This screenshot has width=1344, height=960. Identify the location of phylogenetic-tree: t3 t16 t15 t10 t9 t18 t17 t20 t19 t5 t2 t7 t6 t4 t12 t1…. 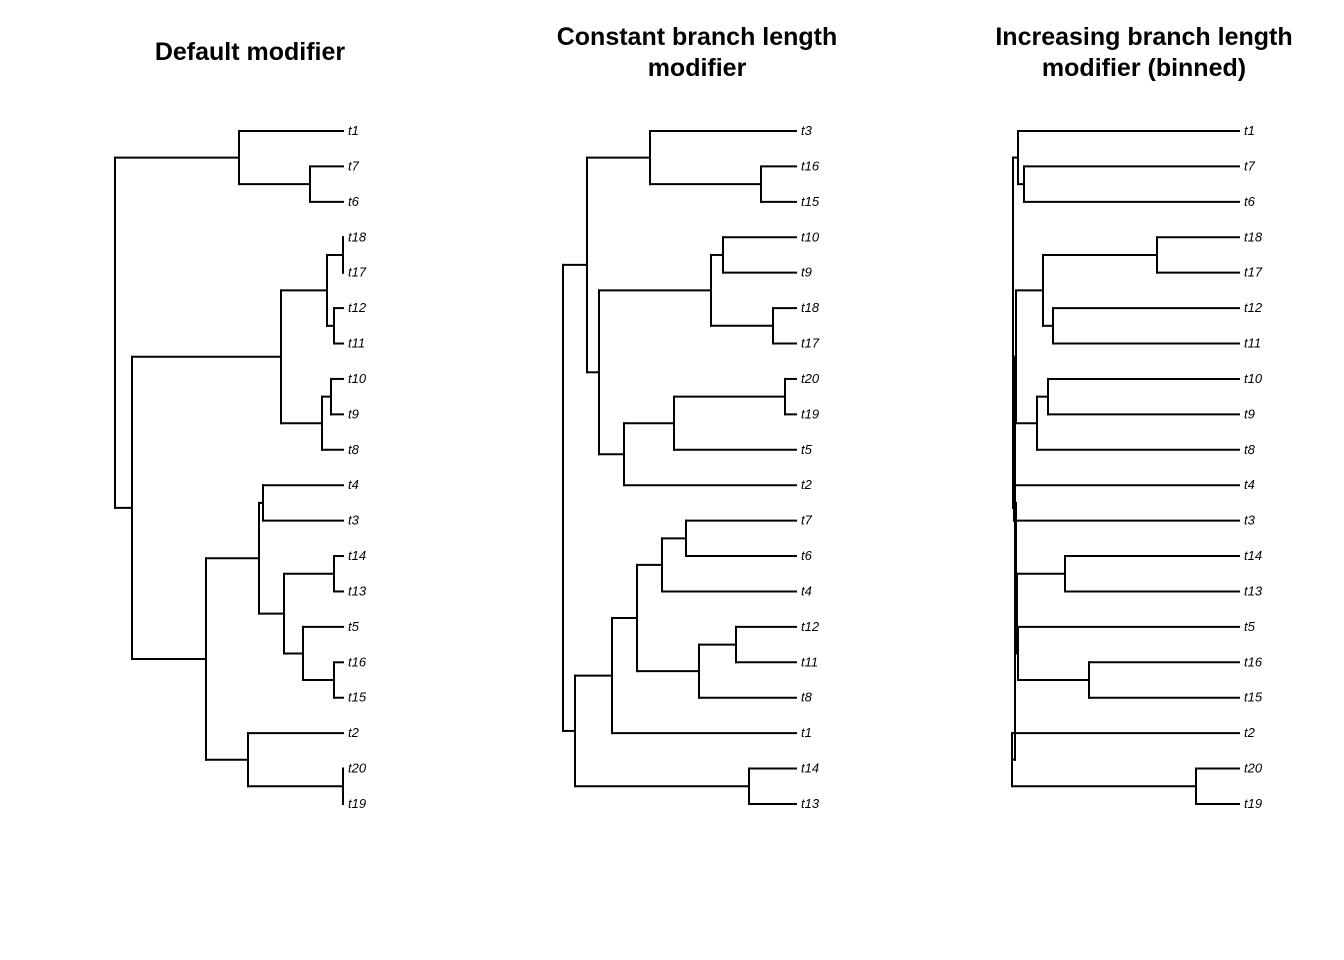
(691, 467).